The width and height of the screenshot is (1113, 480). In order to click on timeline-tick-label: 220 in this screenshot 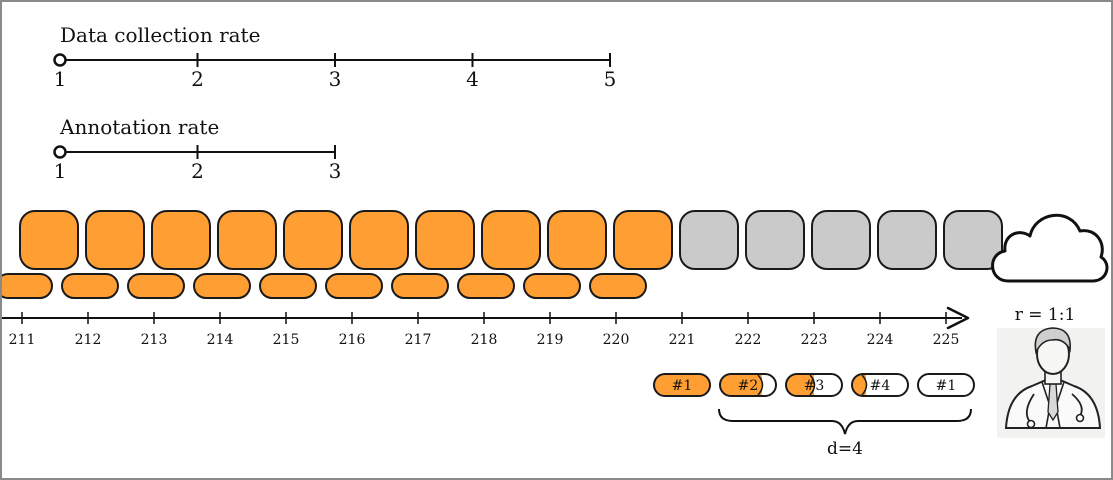, I will do `click(616, 340)`.